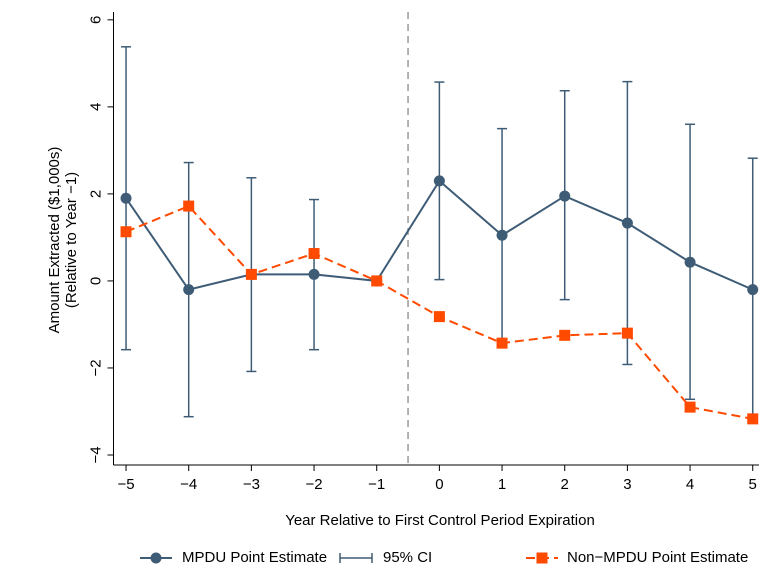  I want to click on x-tick-label: 2, so click(565, 484).